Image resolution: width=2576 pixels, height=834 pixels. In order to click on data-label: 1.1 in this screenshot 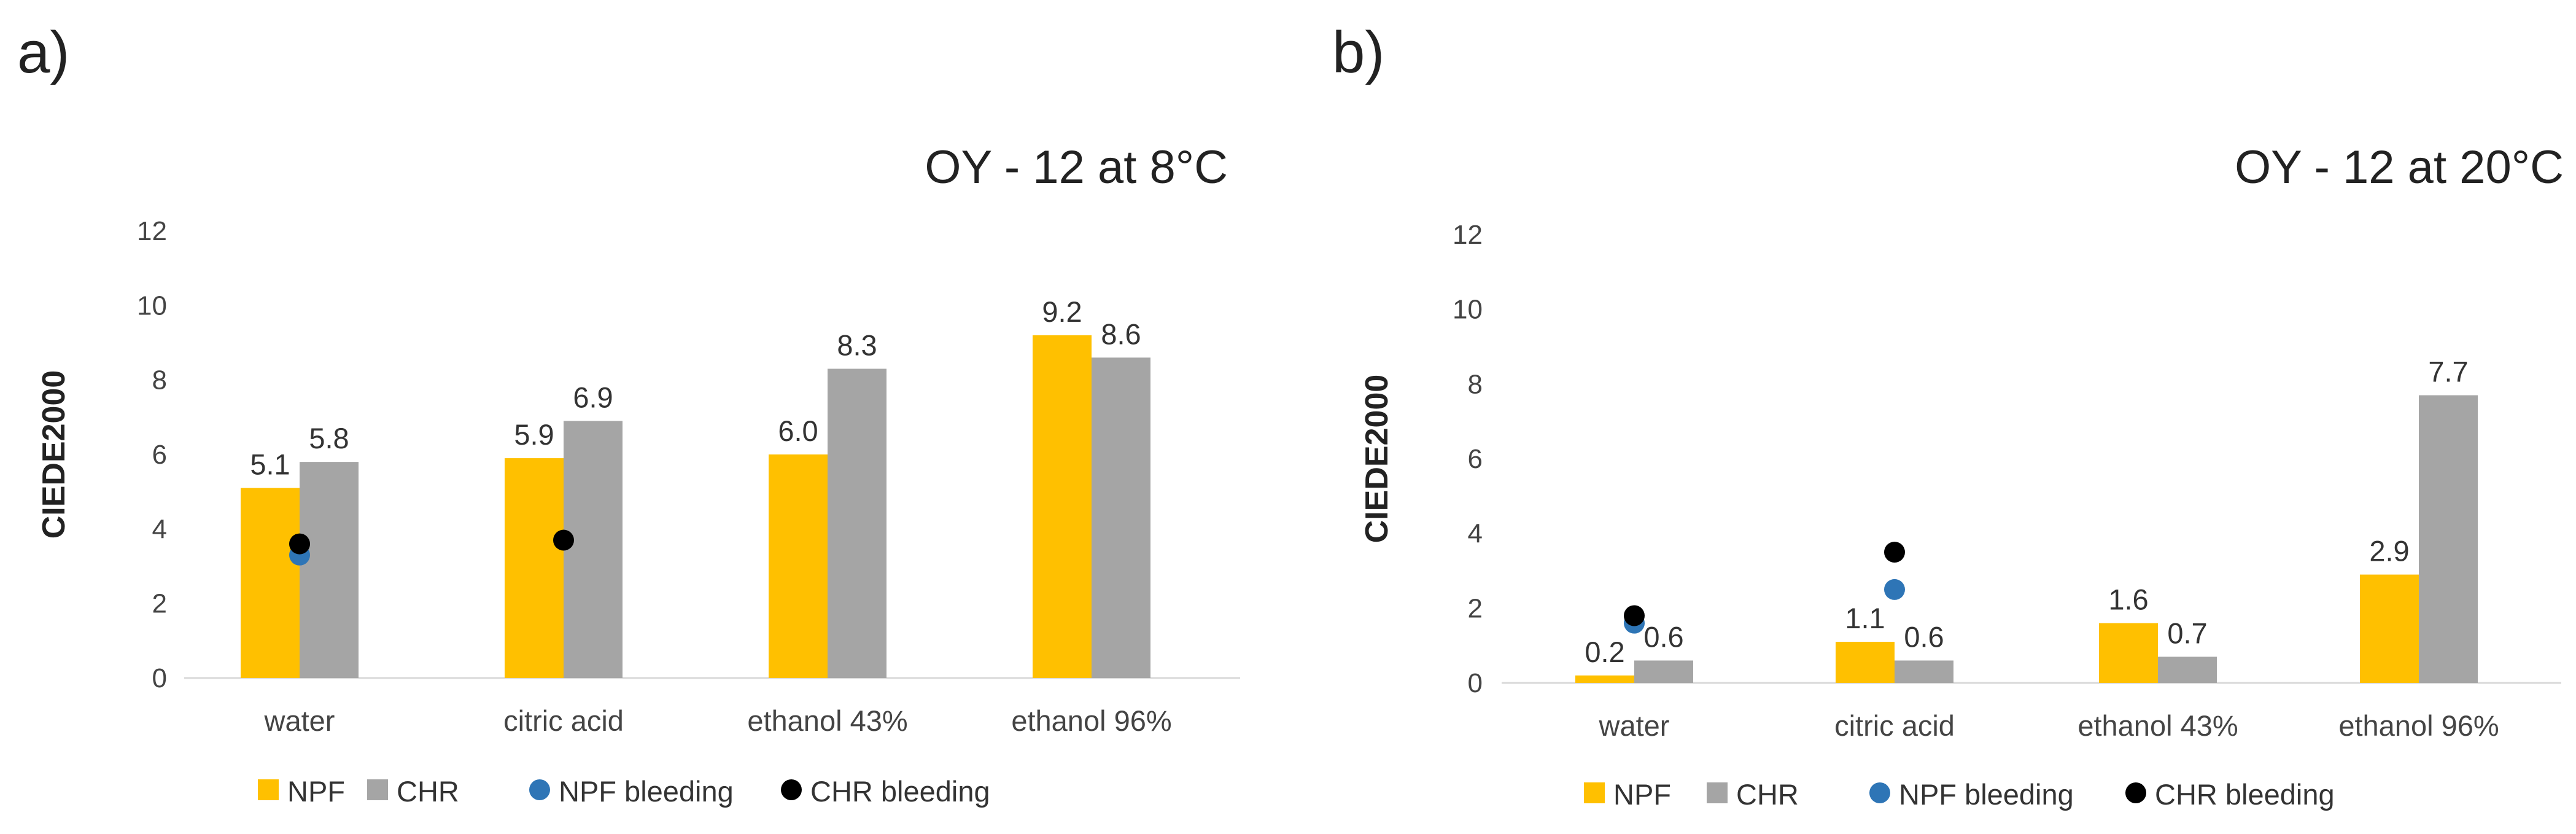, I will do `click(1865, 618)`.